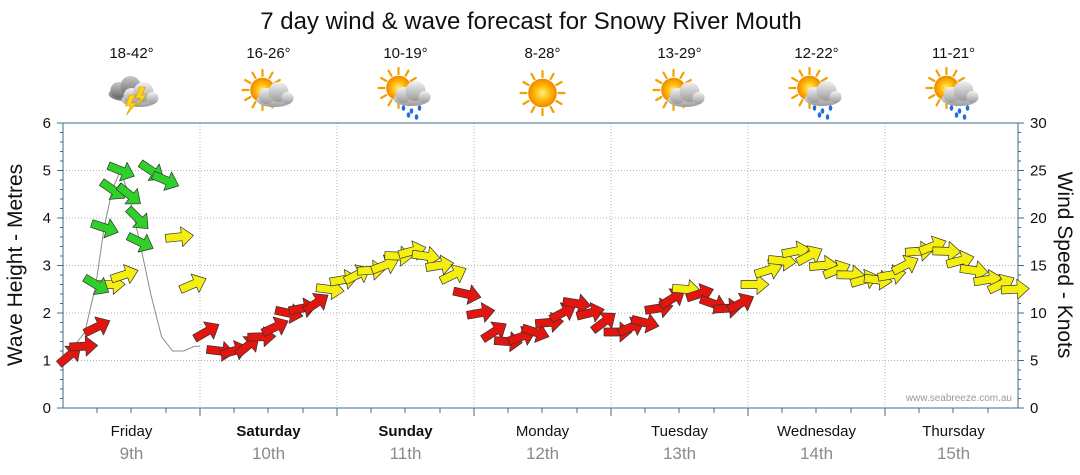  What do you see at coordinates (1034, 408) in the screenshot?
I see `y2-tick-label: 0` at bounding box center [1034, 408].